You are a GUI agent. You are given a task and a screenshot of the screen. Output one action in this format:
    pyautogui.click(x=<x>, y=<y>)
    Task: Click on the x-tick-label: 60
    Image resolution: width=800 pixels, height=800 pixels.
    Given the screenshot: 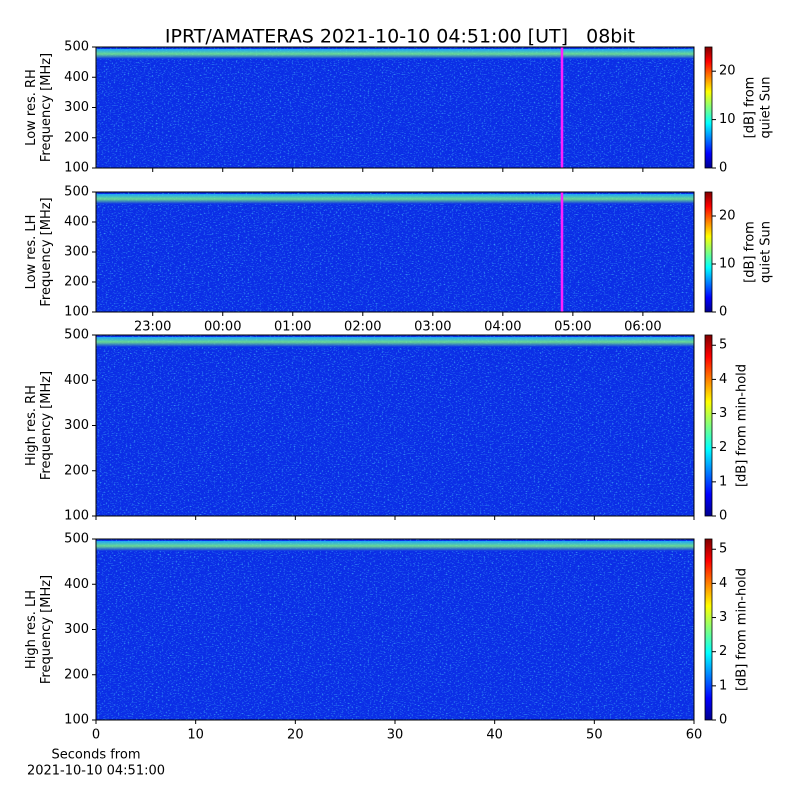 What is the action you would take?
    pyautogui.click(x=694, y=735)
    